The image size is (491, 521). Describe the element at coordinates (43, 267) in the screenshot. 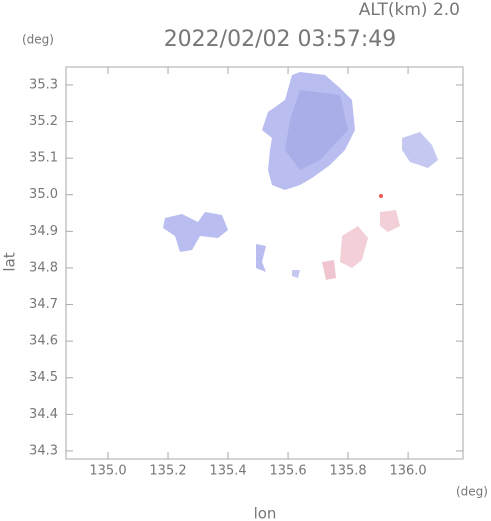

I see `y-tick-label: 34.8` at that location.